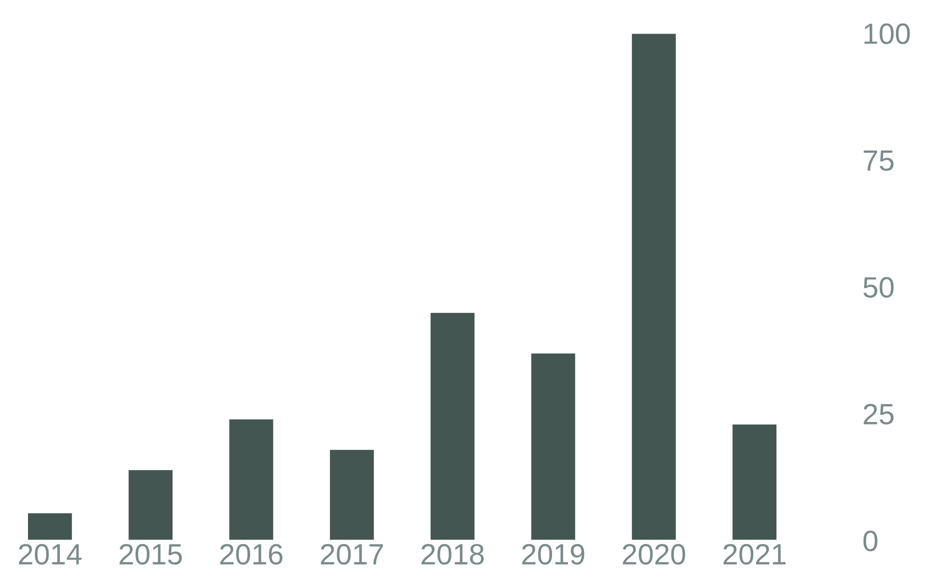  I want to click on y-tick-label: 50, so click(878, 287).